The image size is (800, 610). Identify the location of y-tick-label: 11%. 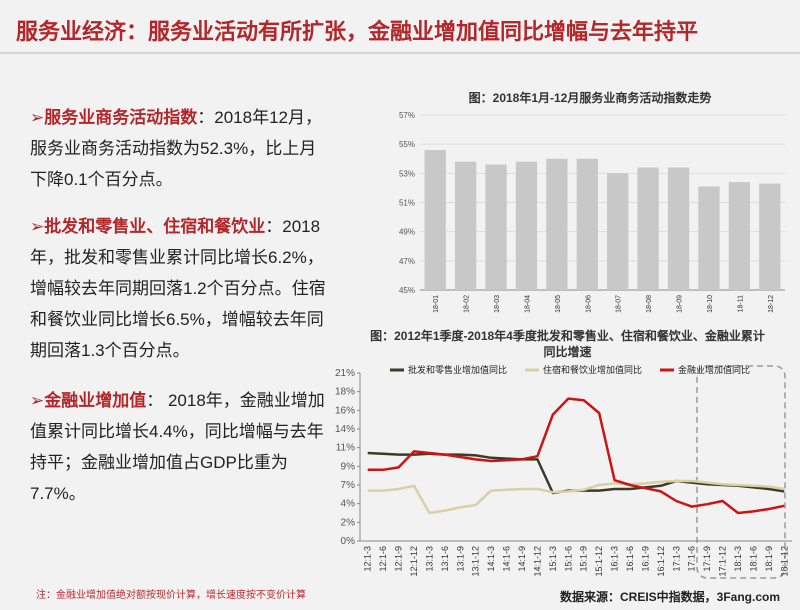
(345, 448).